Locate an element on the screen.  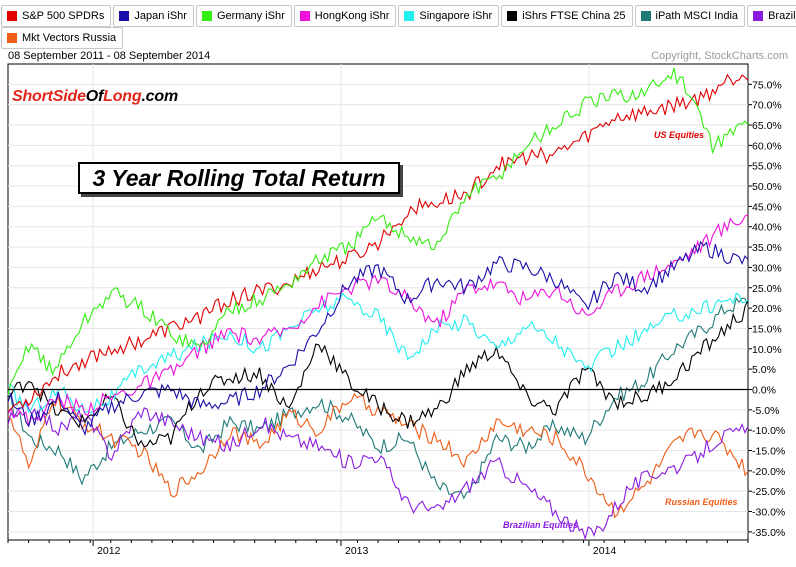
y-tick-label: 50.0% is located at coordinates (767, 187).